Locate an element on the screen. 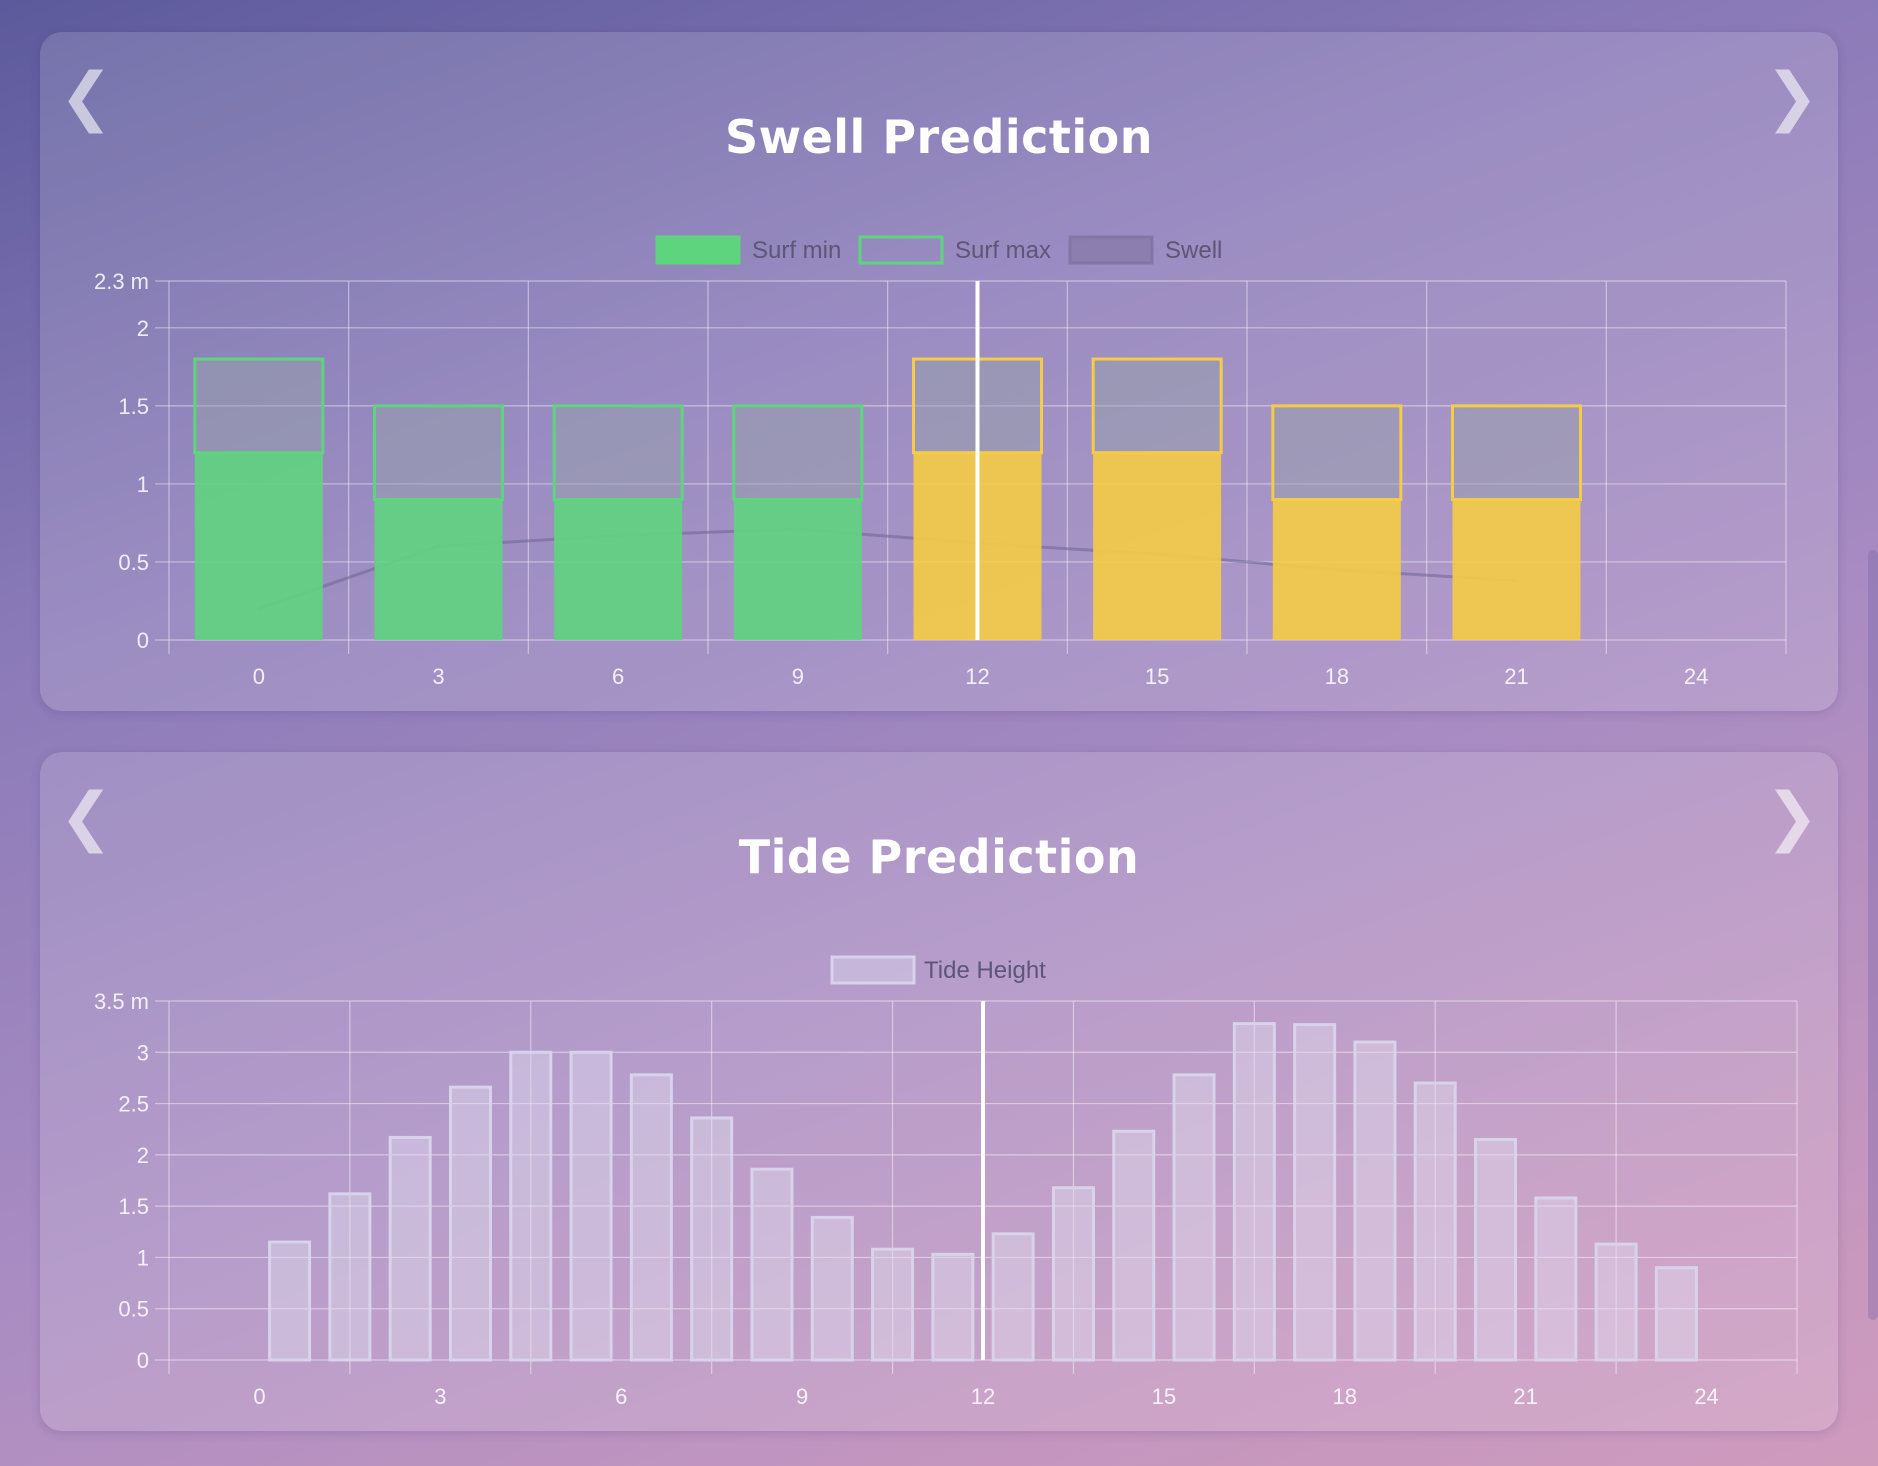 The width and height of the screenshot is (1878, 1466). legend-label: Swell is located at coordinates (1193, 250).